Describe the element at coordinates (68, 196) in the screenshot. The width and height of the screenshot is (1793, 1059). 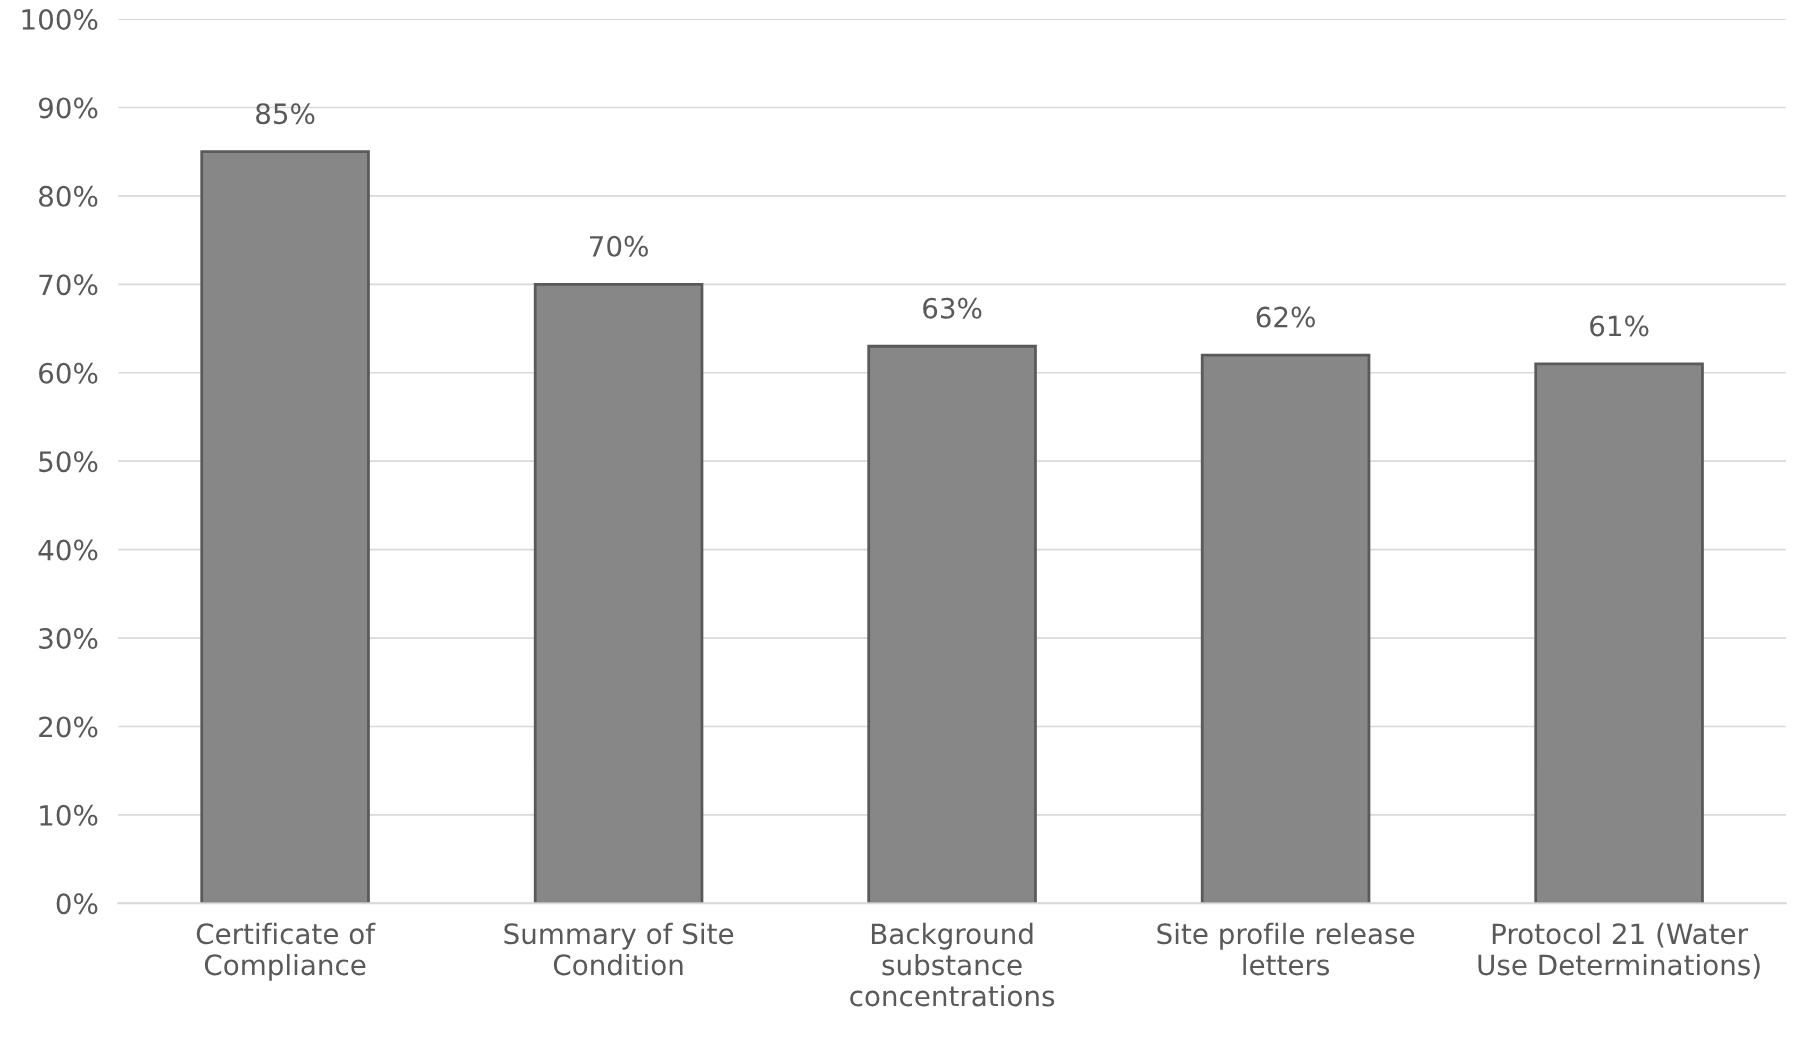
I see `y-tick-label: 80%` at that location.